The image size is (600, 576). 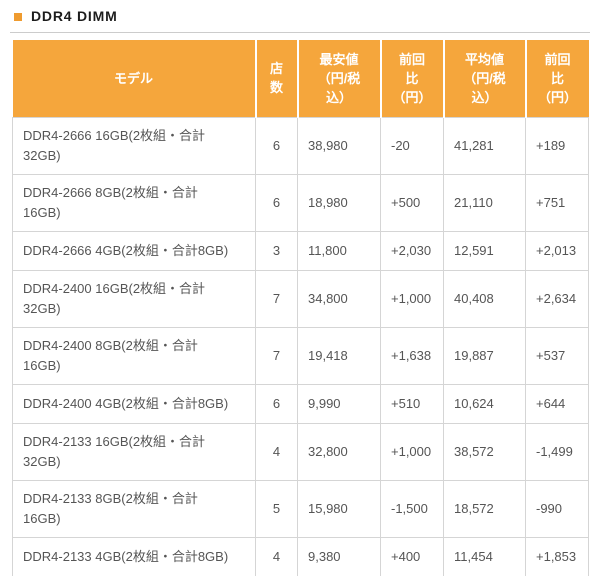 I want to click on cell-lowest-price-change: +1,638, so click(x=412, y=355).